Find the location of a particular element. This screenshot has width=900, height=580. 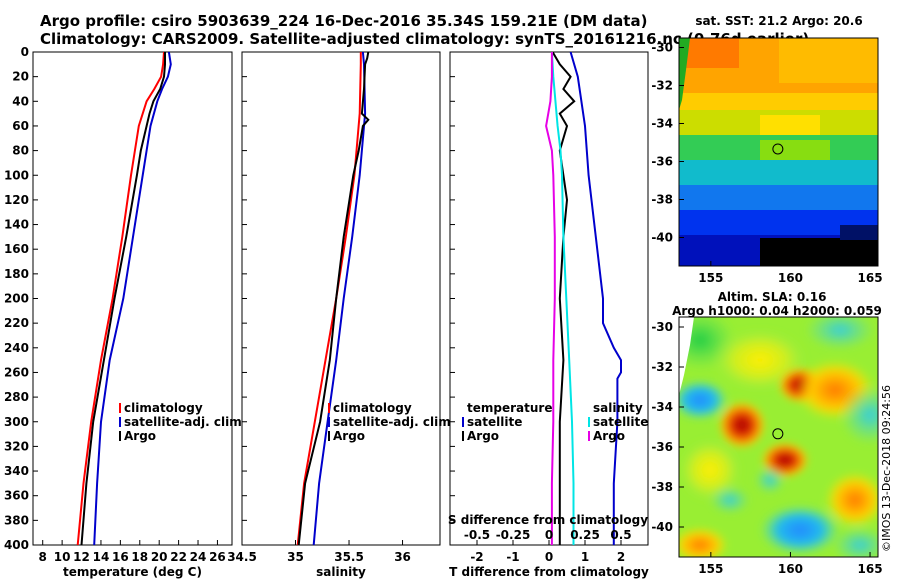

salinity-legend-label: Argo is located at coordinates (349, 436).